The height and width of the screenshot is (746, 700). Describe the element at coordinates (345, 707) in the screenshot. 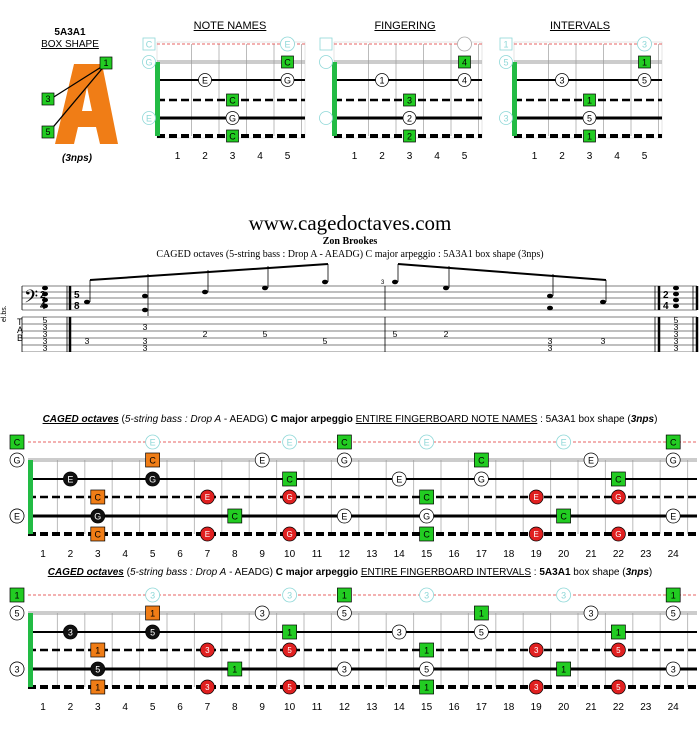

I see `fret-number: 12` at that location.